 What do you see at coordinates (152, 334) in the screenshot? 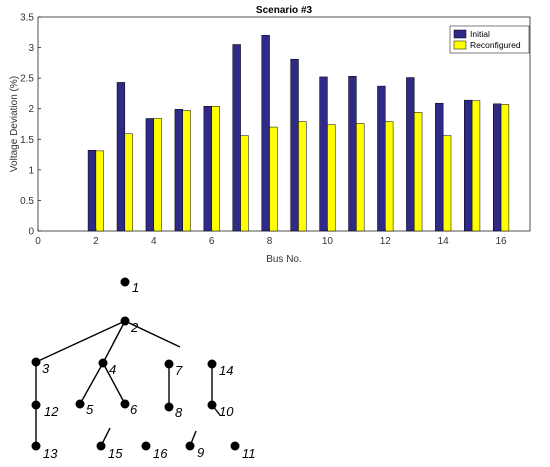
I see `edge-2-branch` at bounding box center [152, 334].